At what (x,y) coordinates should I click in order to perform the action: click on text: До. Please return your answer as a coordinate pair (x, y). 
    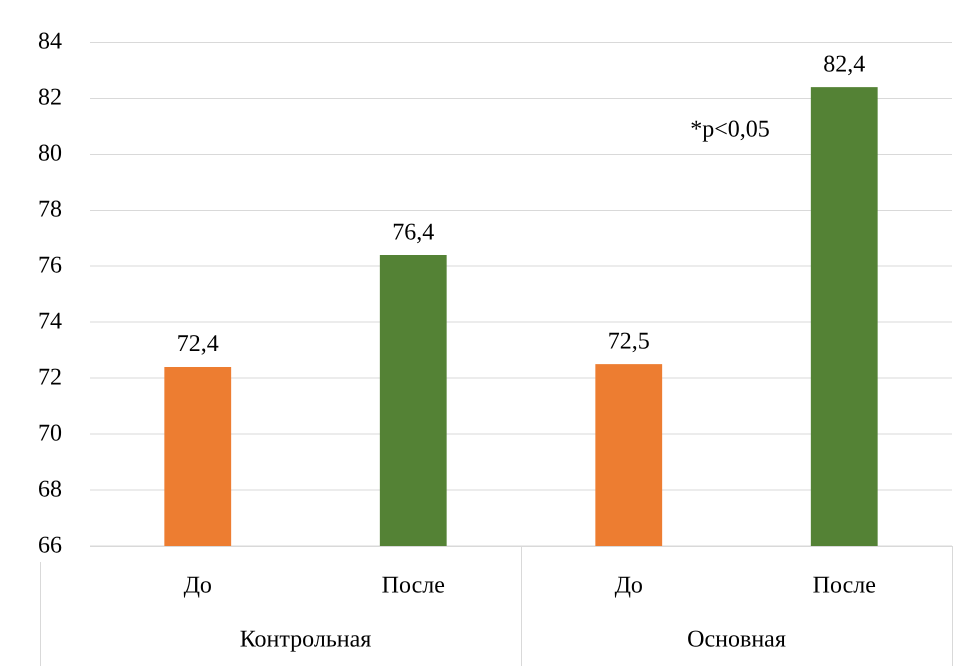
    Looking at the image, I should click on (198, 585).